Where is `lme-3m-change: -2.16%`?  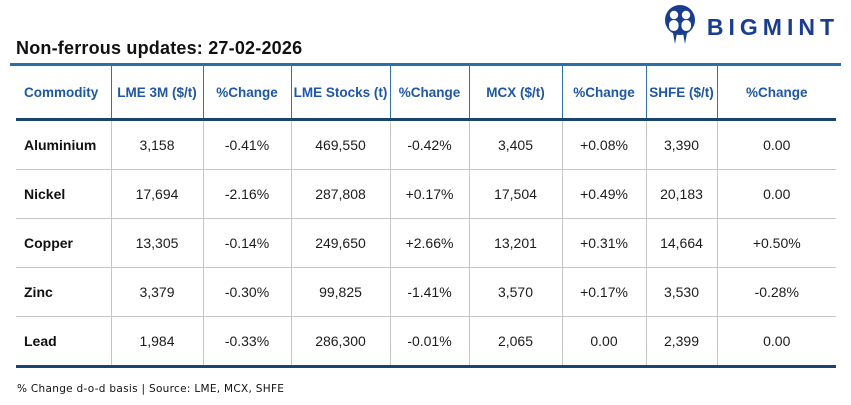 lme-3m-change: -2.16% is located at coordinates (247, 194).